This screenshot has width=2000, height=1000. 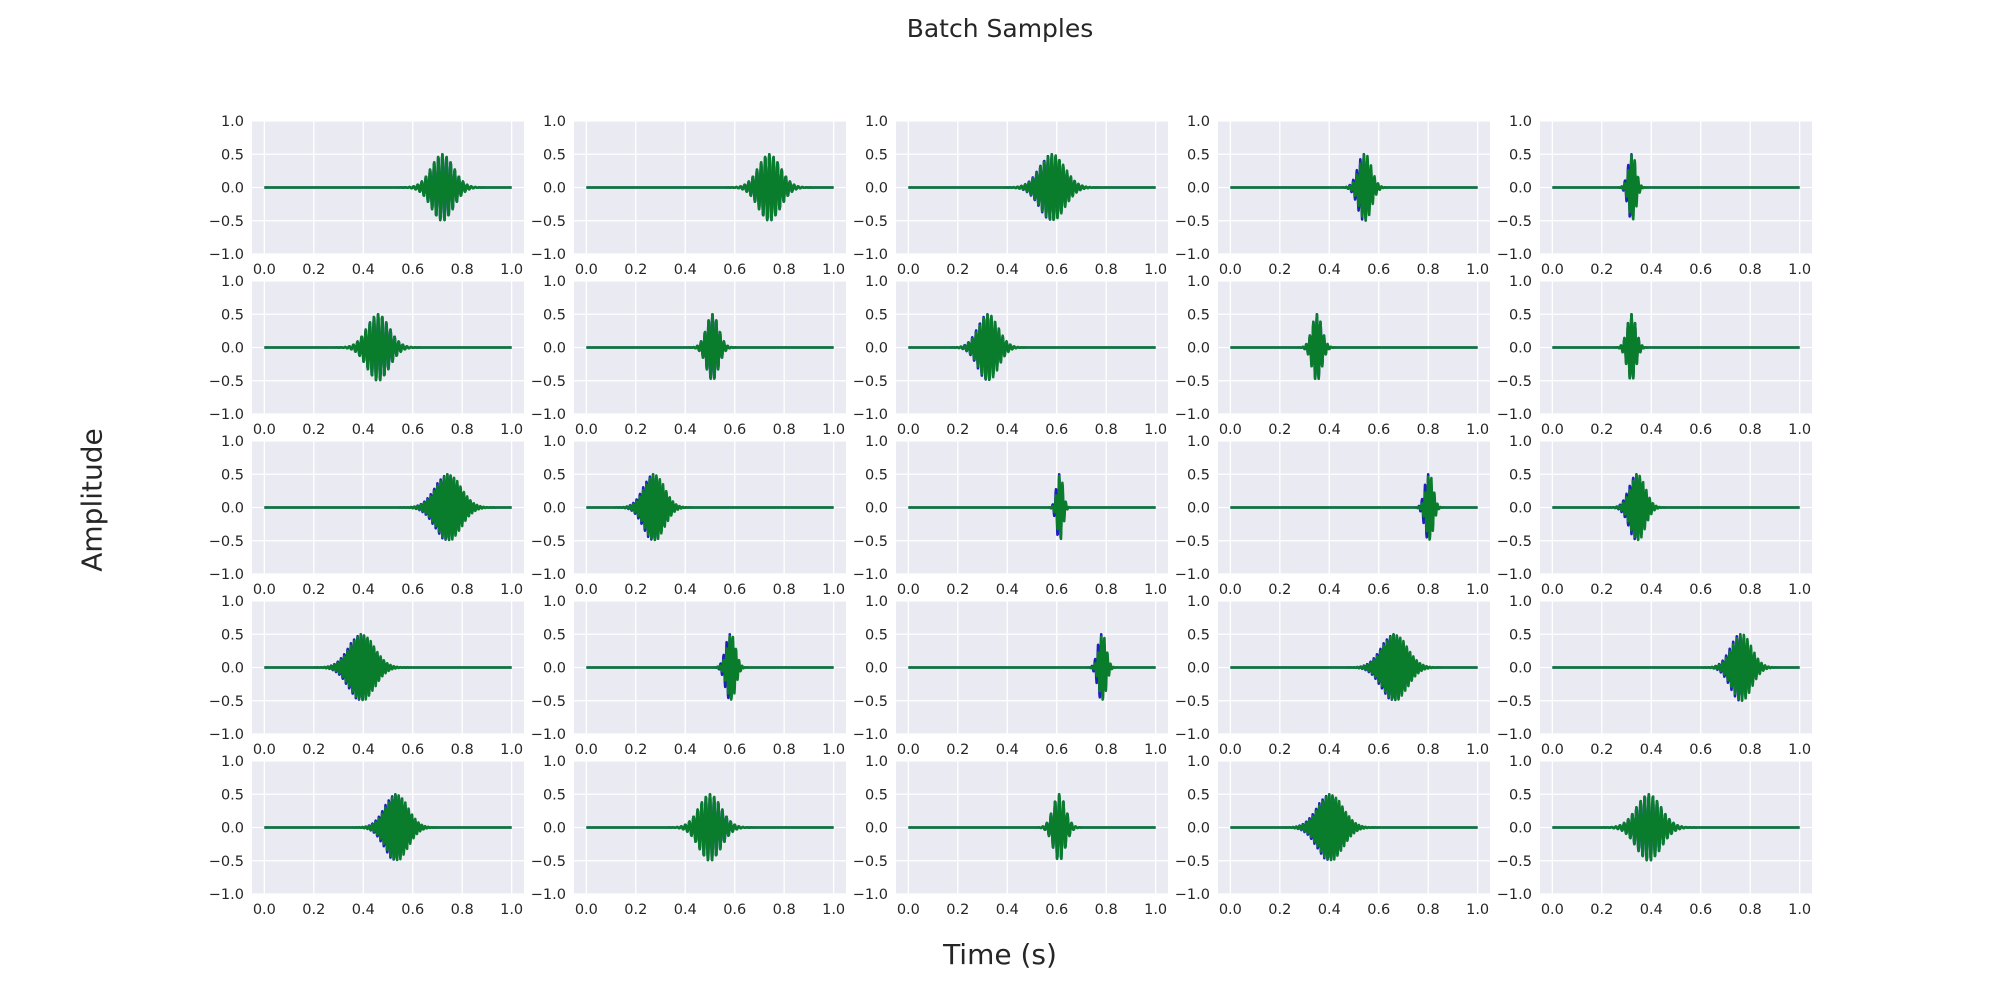 What do you see at coordinates (1332, 516) in the screenshot?
I see `subplot-14: 0.0 0.2 0.4 0.6 0.8 1.0 1.0 0.5 0.0 −0.5 −1.0` at bounding box center [1332, 516].